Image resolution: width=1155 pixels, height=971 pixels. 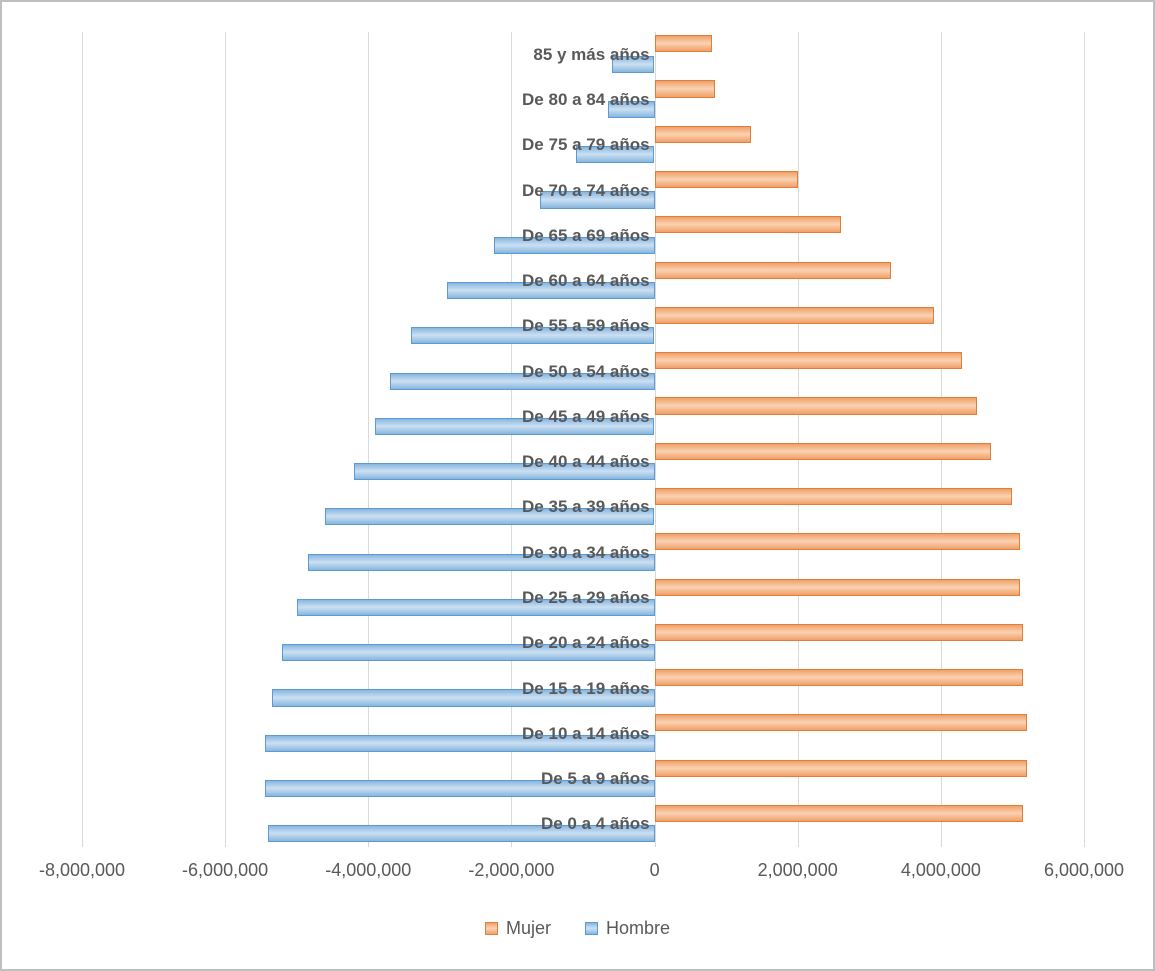 What do you see at coordinates (586, 507) in the screenshot?
I see `category-label: De 35 a 39 años` at bounding box center [586, 507].